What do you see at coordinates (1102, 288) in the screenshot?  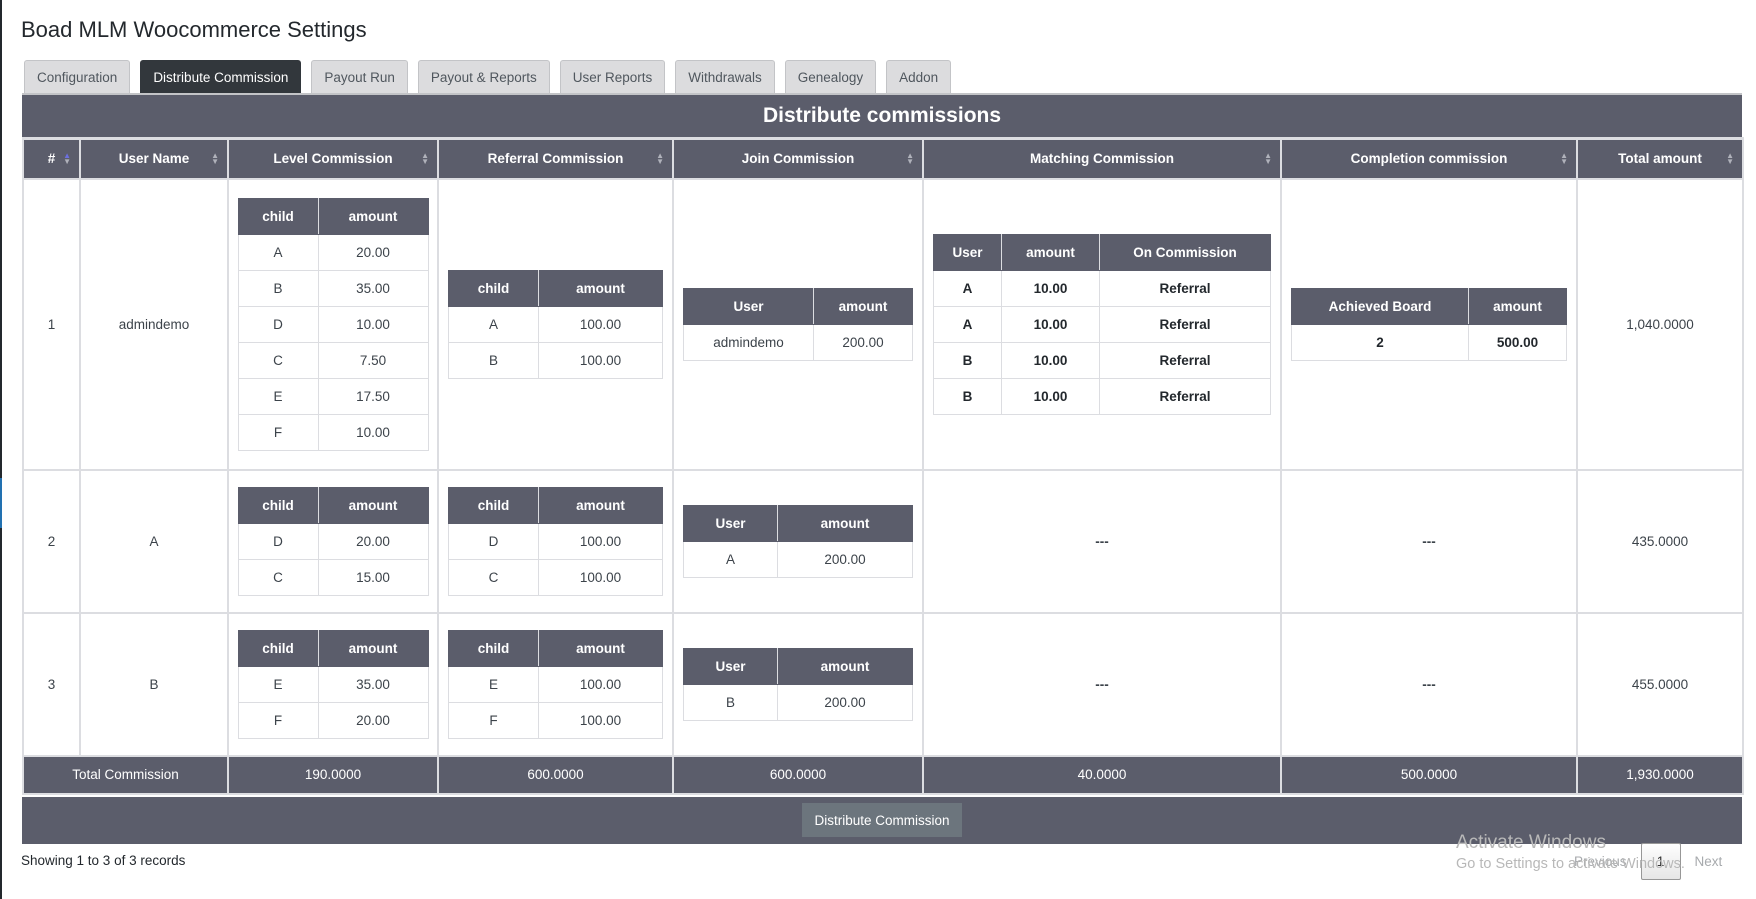 I see `list-item: A 10.00 Referral` at bounding box center [1102, 288].